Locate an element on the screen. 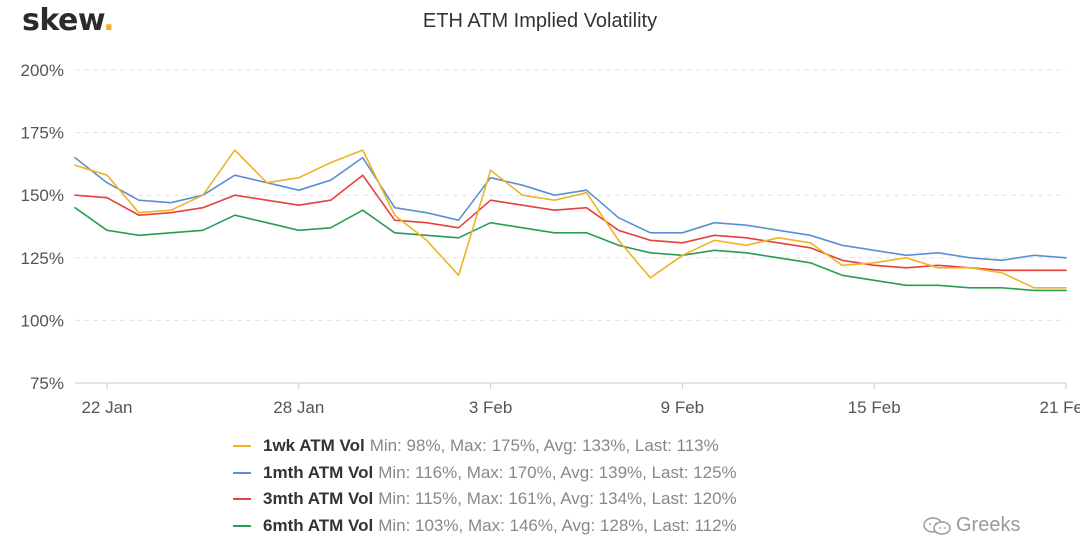 Image resolution: width=1080 pixels, height=543 pixels. skew-logo: skew. is located at coordinates (68, 20).